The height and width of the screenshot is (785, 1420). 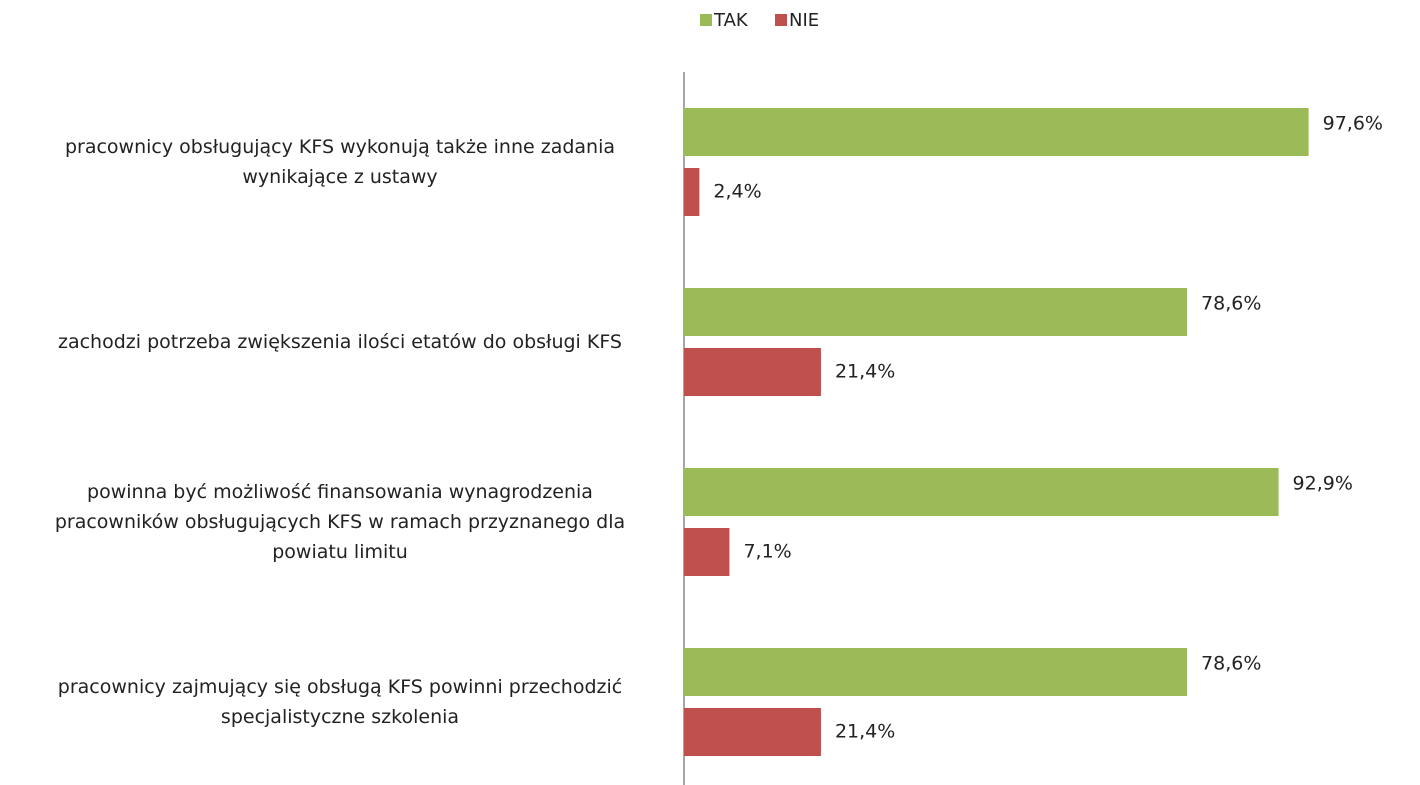 I want to click on data-label: 2,4%, so click(x=737, y=192).